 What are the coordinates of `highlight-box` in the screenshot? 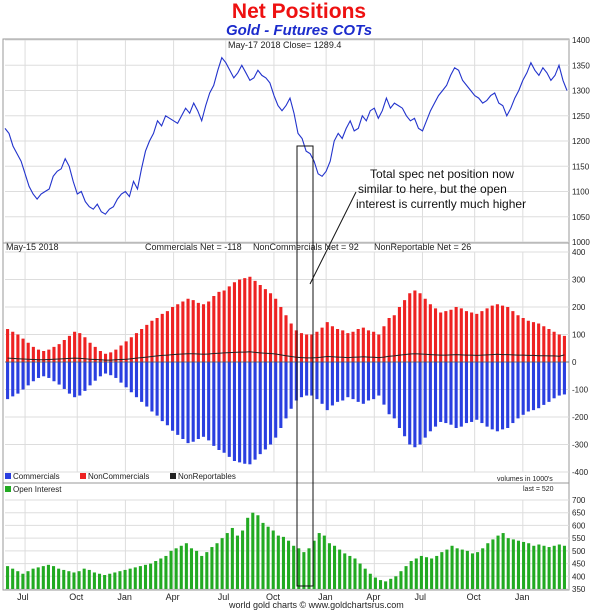 It's located at (305, 366).